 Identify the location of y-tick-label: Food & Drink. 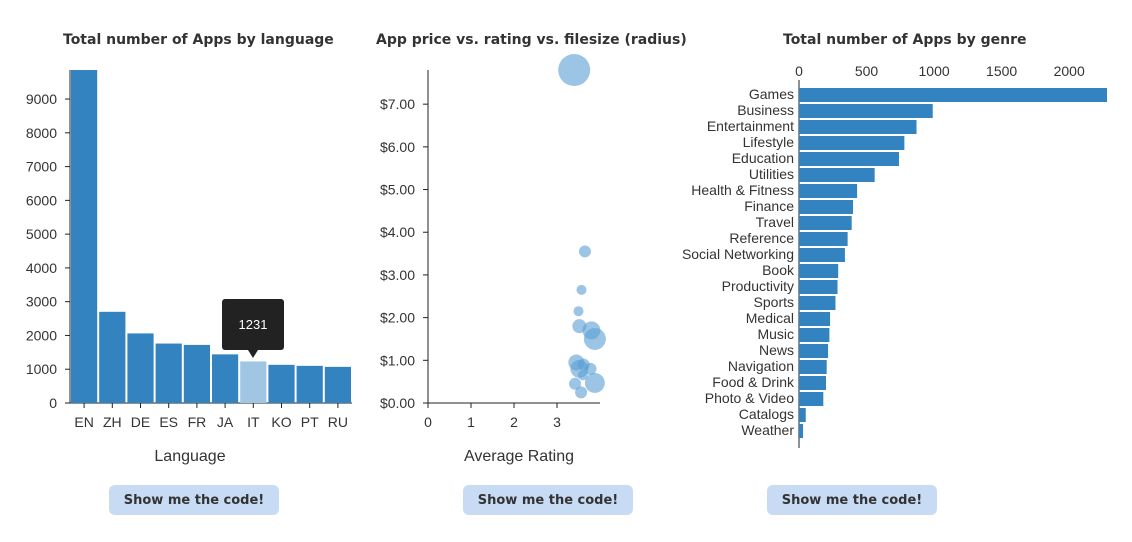
(753, 382).